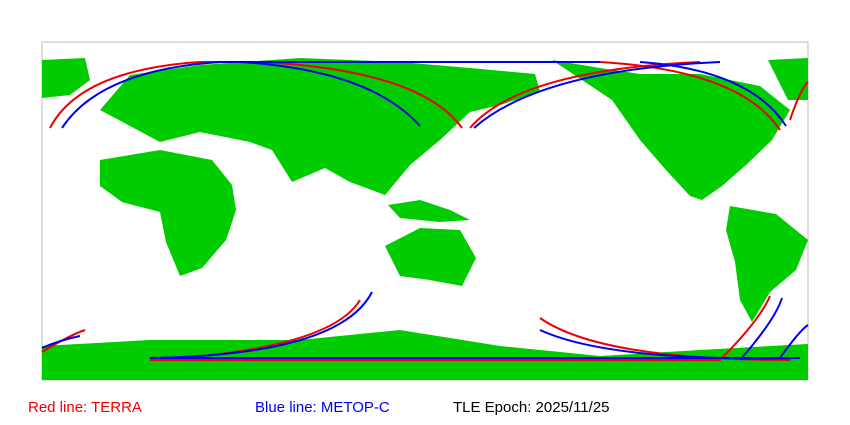 This screenshot has height=425, width=850. What do you see at coordinates (531, 407) in the screenshot?
I see `tle-epoch: TLE Epoch: 2025/11/25` at bounding box center [531, 407].